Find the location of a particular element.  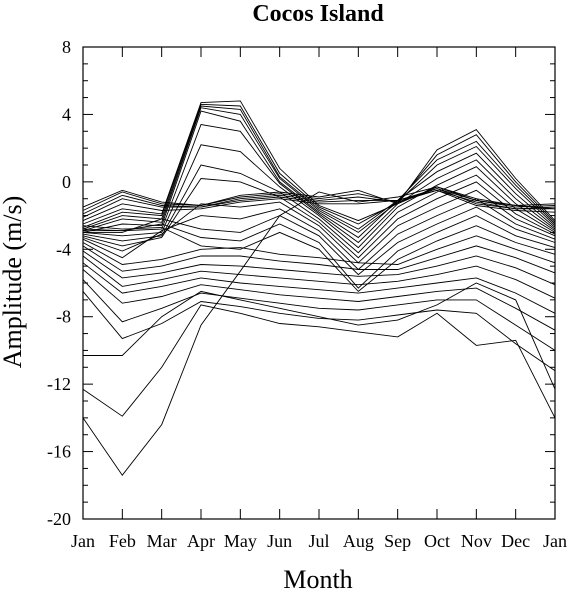

x-tick-label: Dec is located at coordinates (515, 541).